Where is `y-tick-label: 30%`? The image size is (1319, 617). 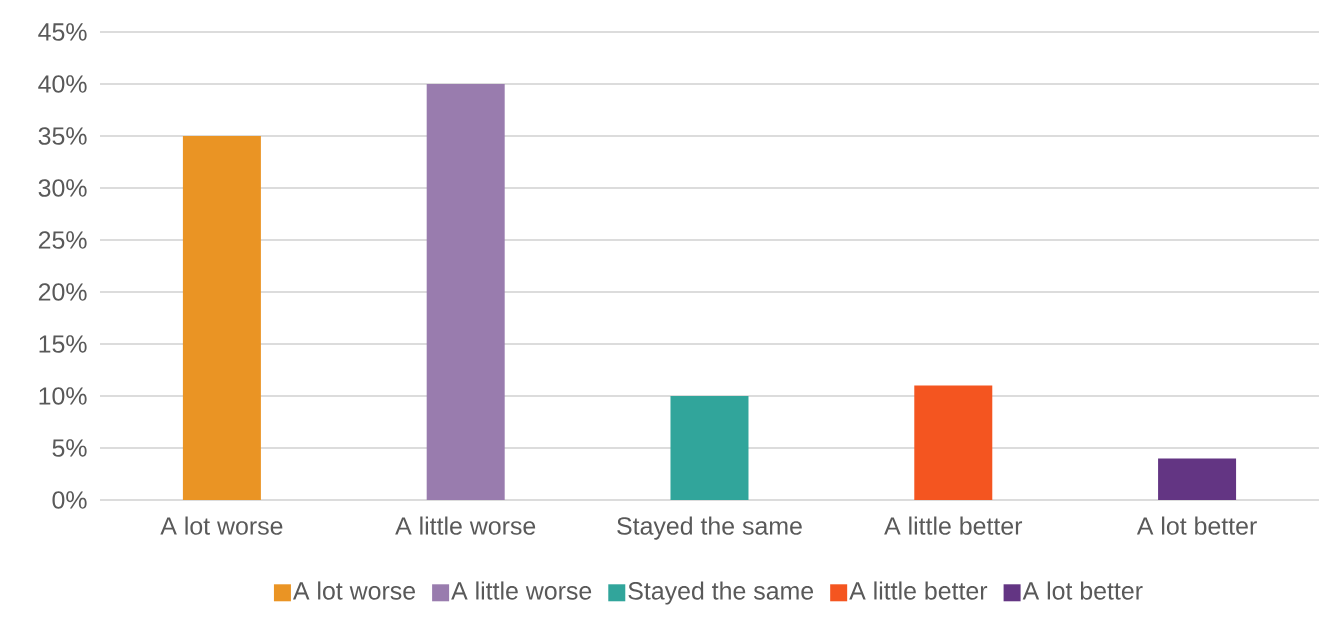
y-tick-label: 30% is located at coordinates (62, 188).